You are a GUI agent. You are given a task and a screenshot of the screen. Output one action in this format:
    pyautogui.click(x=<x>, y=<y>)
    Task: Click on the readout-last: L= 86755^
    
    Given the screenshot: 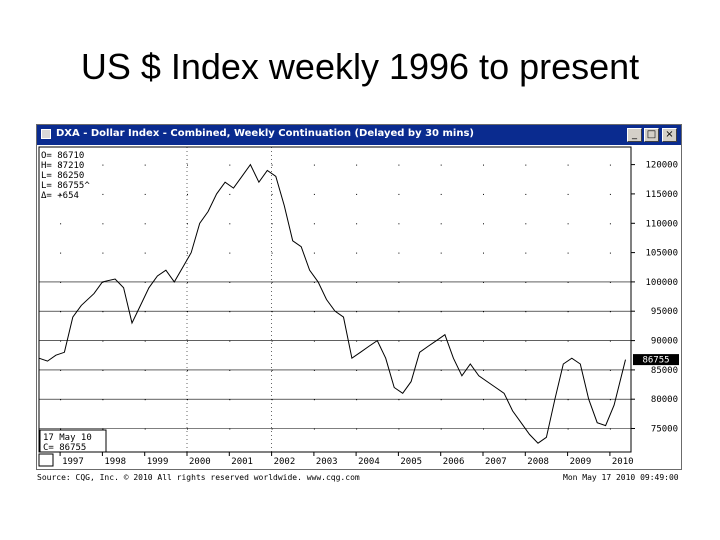 What is the action you would take?
    pyautogui.click(x=65, y=186)
    